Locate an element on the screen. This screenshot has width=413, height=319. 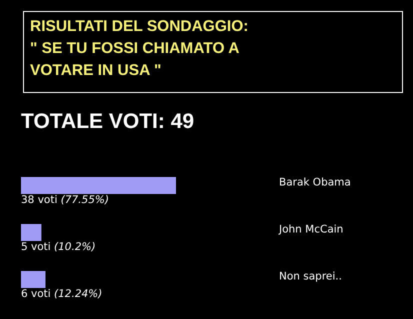
y-tick-label: Non saprei.. is located at coordinates (310, 276).